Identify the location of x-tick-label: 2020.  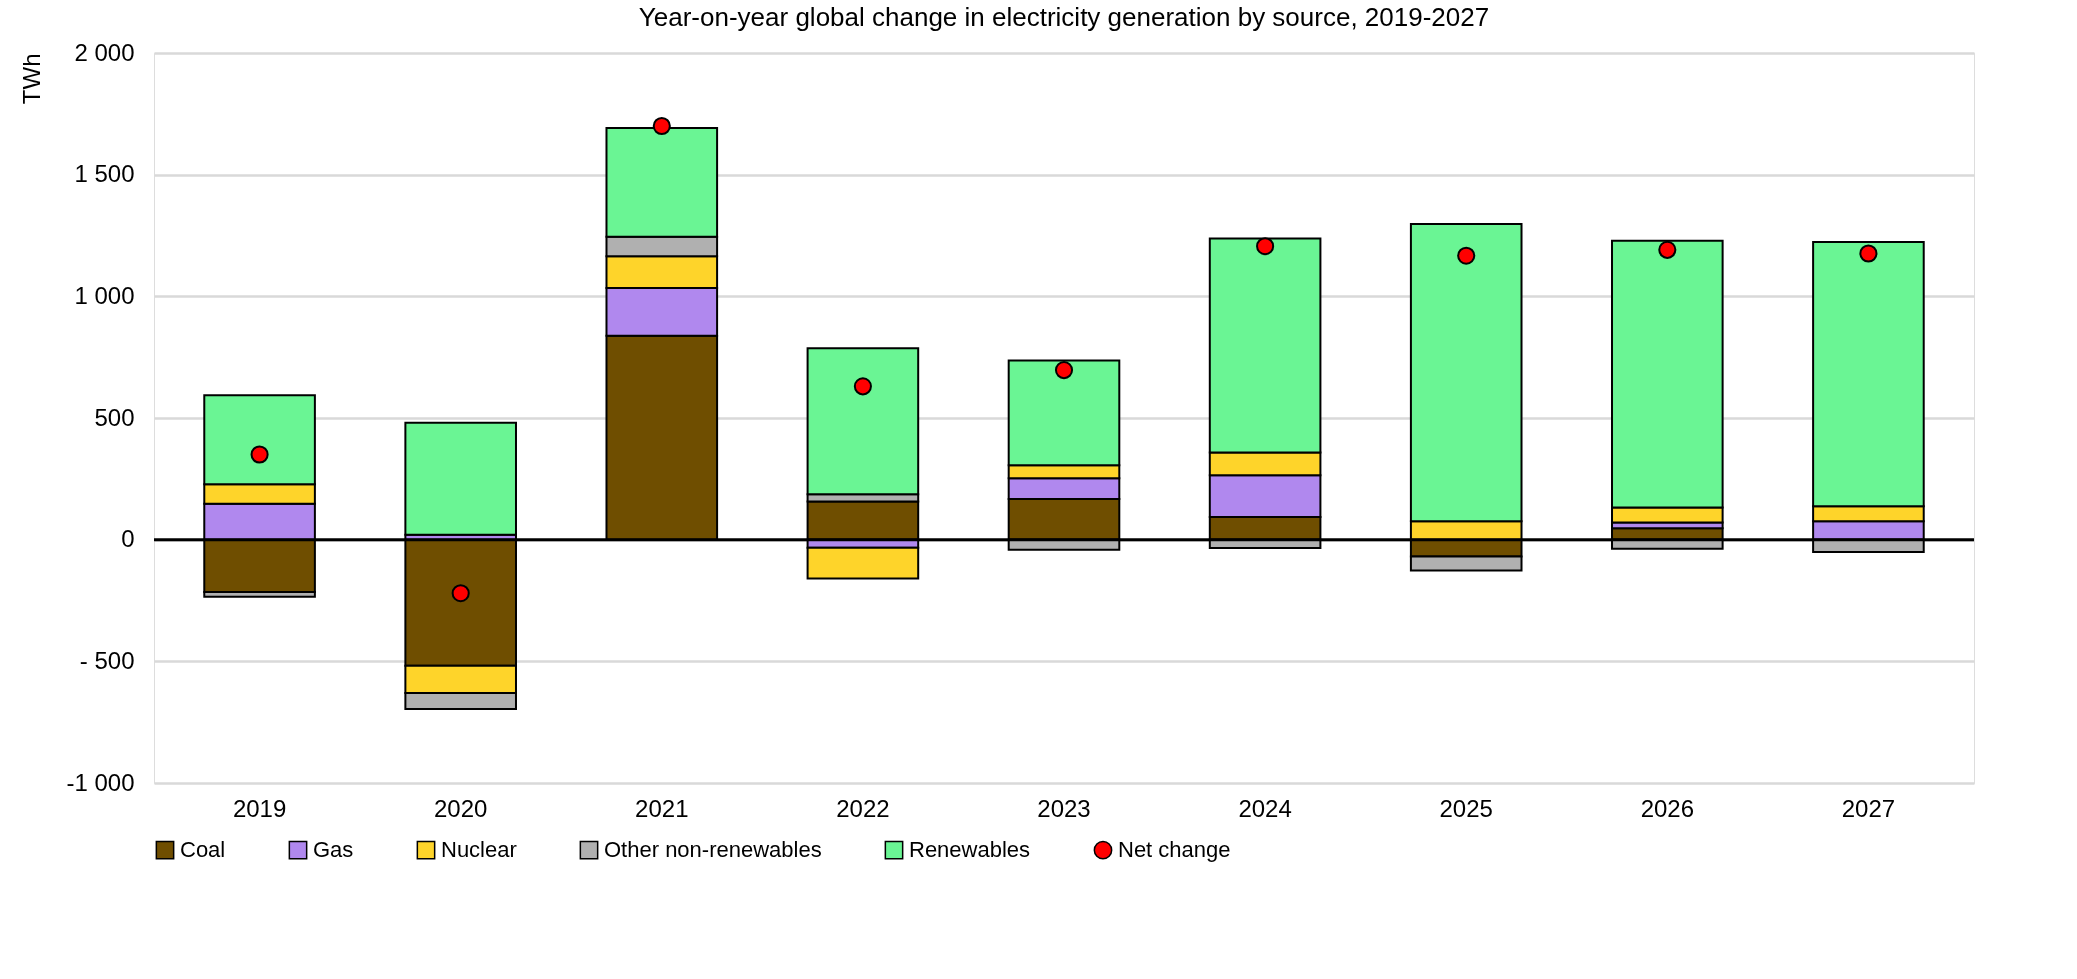
(460, 808).